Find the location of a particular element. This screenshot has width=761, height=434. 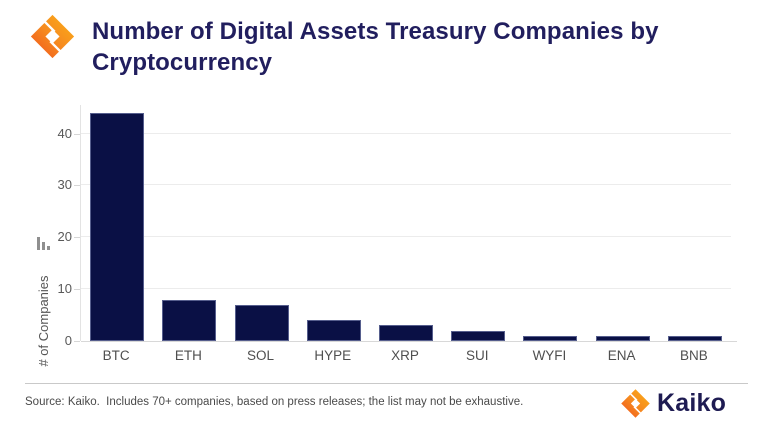

y-tick-label: 20 is located at coordinates (64, 237).